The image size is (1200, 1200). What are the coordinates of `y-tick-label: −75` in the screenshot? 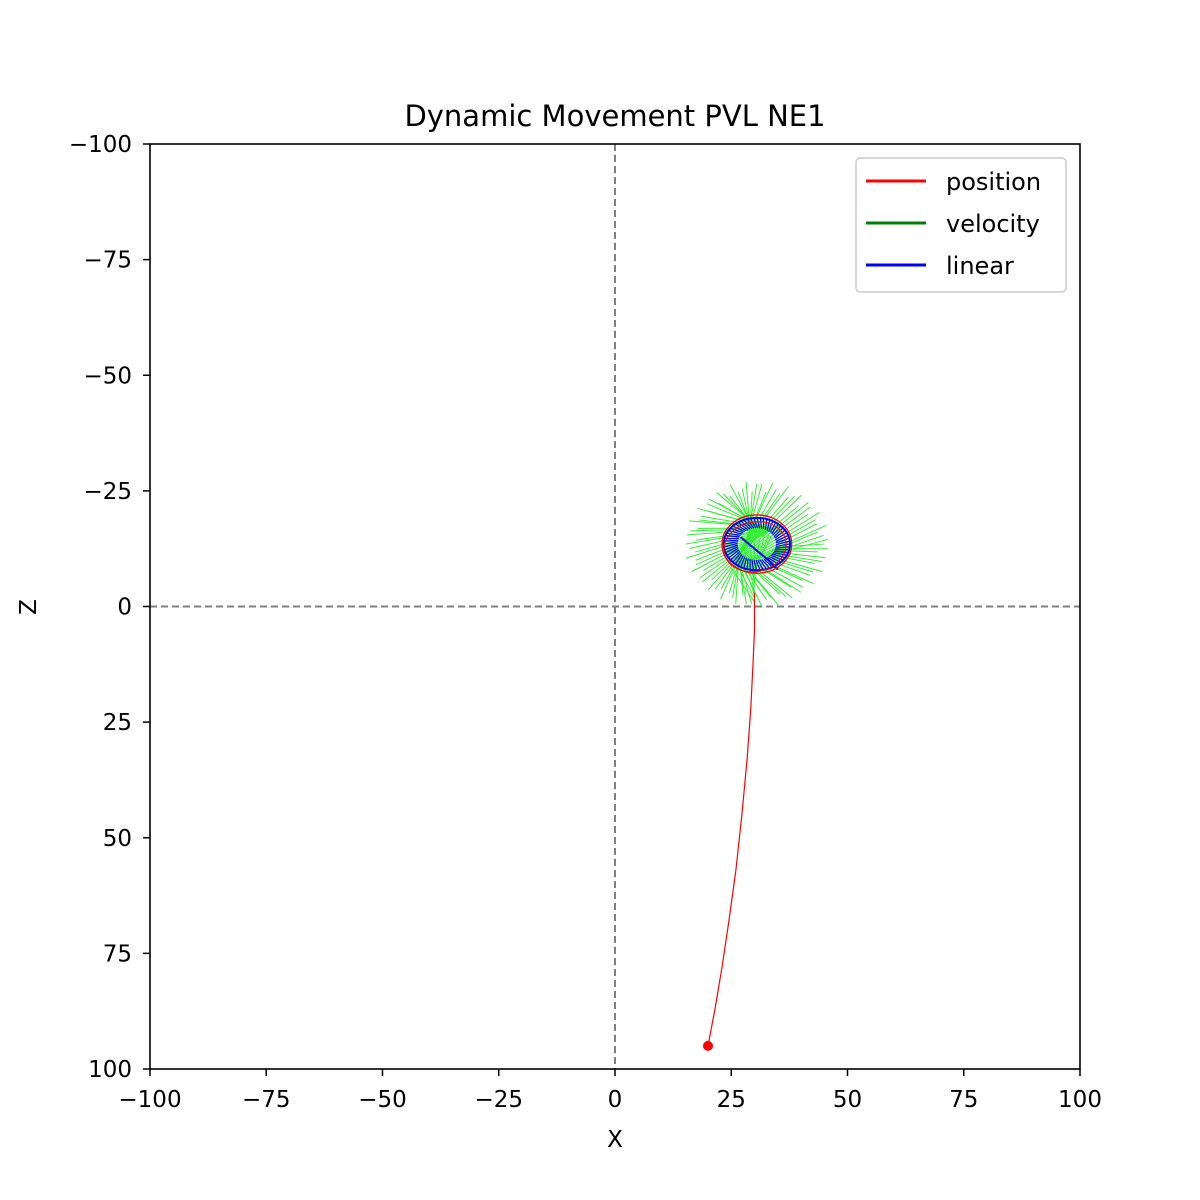 It's located at (107, 261).